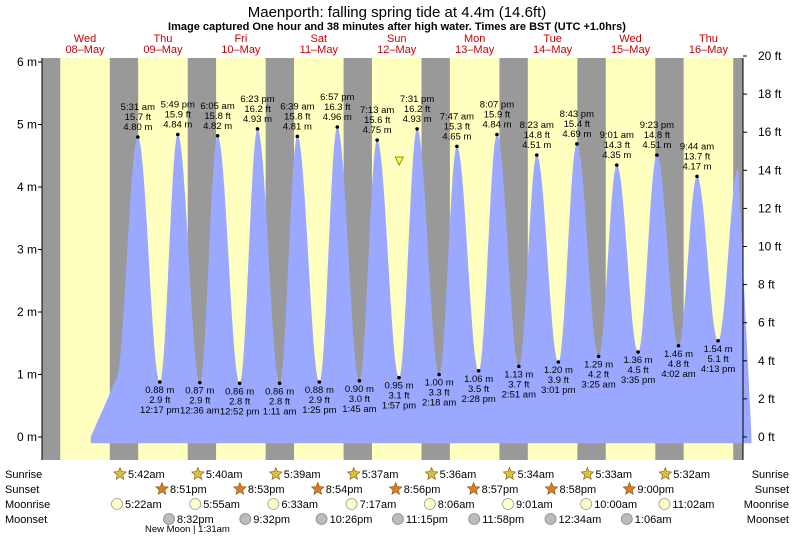  I want to click on low-tide-feet: 5.1 ft, so click(718, 359).